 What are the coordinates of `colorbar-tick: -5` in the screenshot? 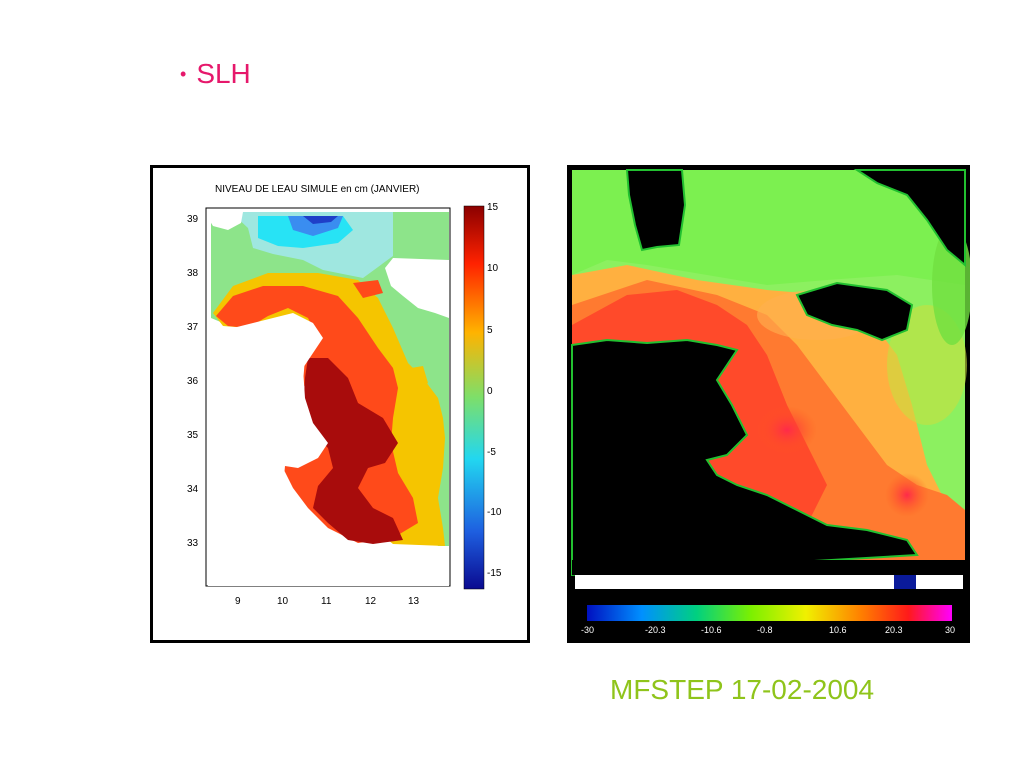 It's located at (491, 452).